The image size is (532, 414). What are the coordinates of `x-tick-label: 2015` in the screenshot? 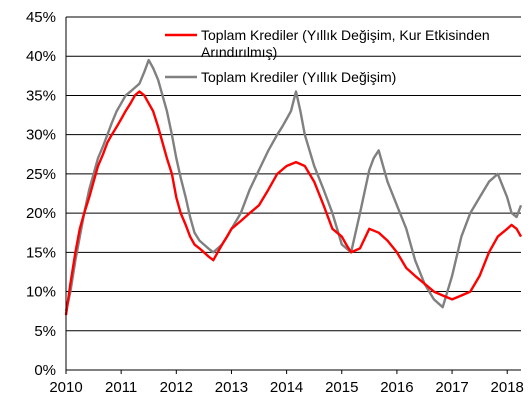 It's located at (341, 387).